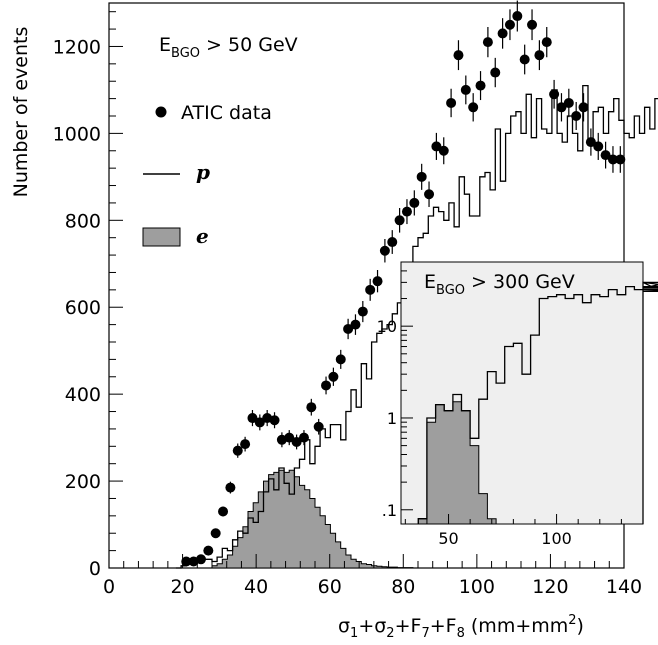 The height and width of the screenshot is (645, 658). Describe the element at coordinates (182, 587) in the screenshot. I see `x-tick-label: 20` at that location.